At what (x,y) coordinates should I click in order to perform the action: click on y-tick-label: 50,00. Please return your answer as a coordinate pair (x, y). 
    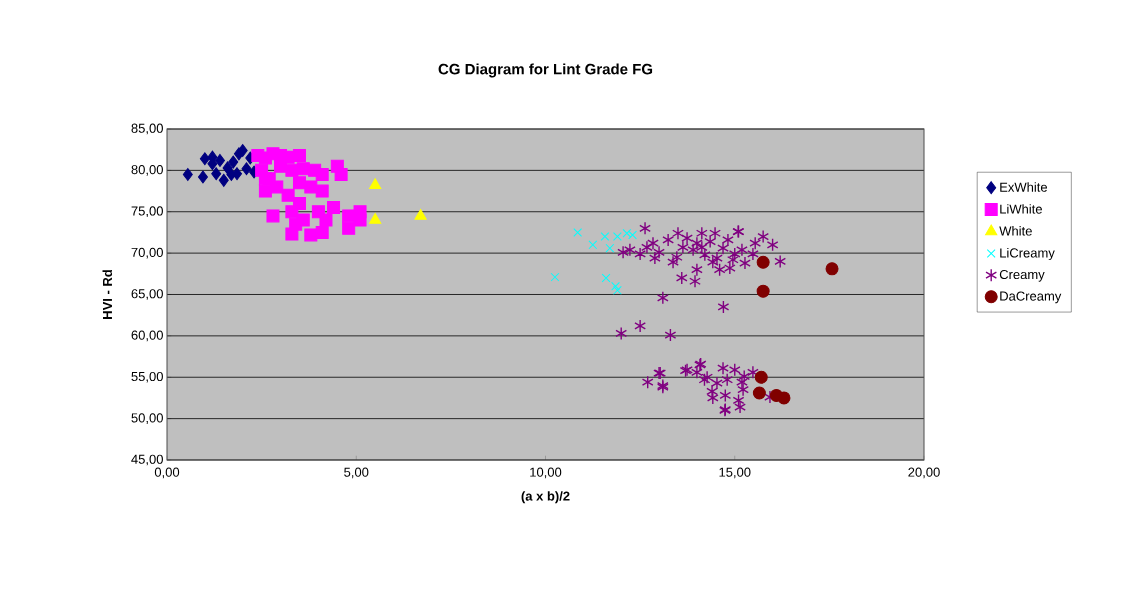
    Looking at the image, I should click on (147, 418).